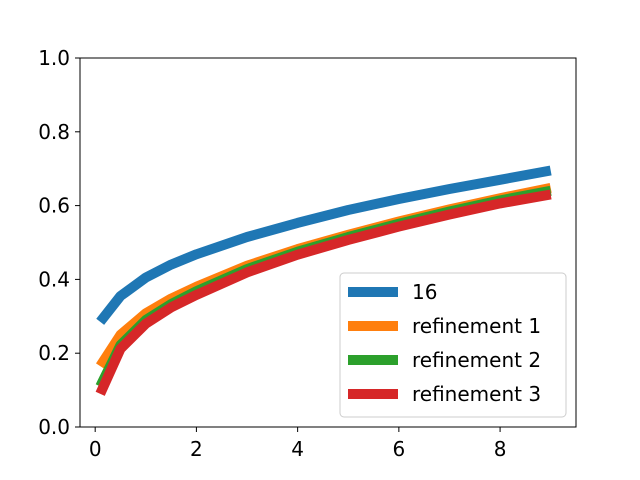  I want to click on y-tick-label: 1.0, so click(54, 58).